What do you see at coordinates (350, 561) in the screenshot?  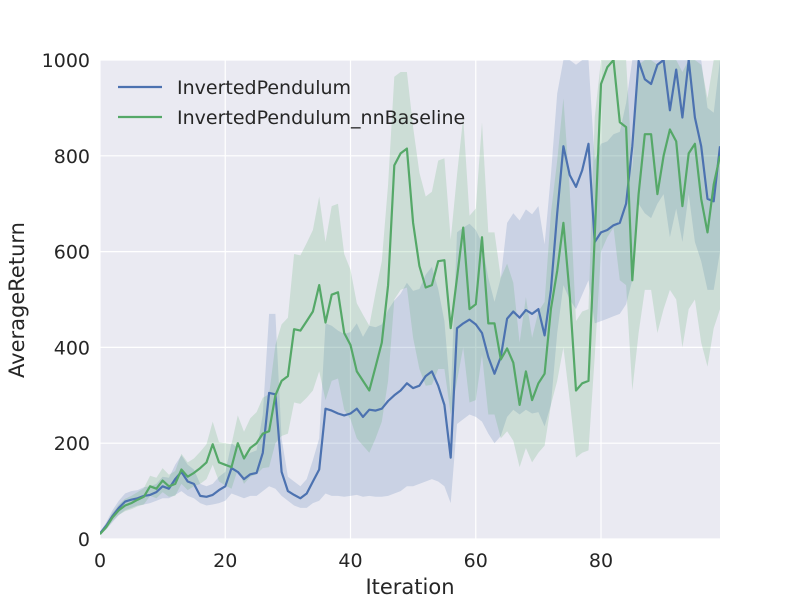 I see `x-tick-label: 40` at bounding box center [350, 561].